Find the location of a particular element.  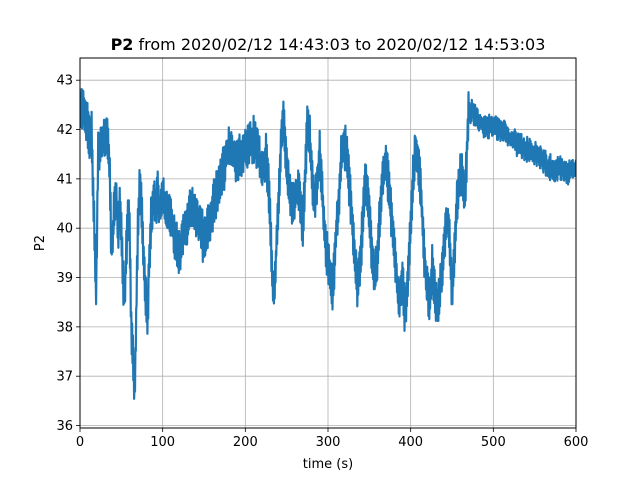

y-tick-label: 41 is located at coordinates (64, 179).